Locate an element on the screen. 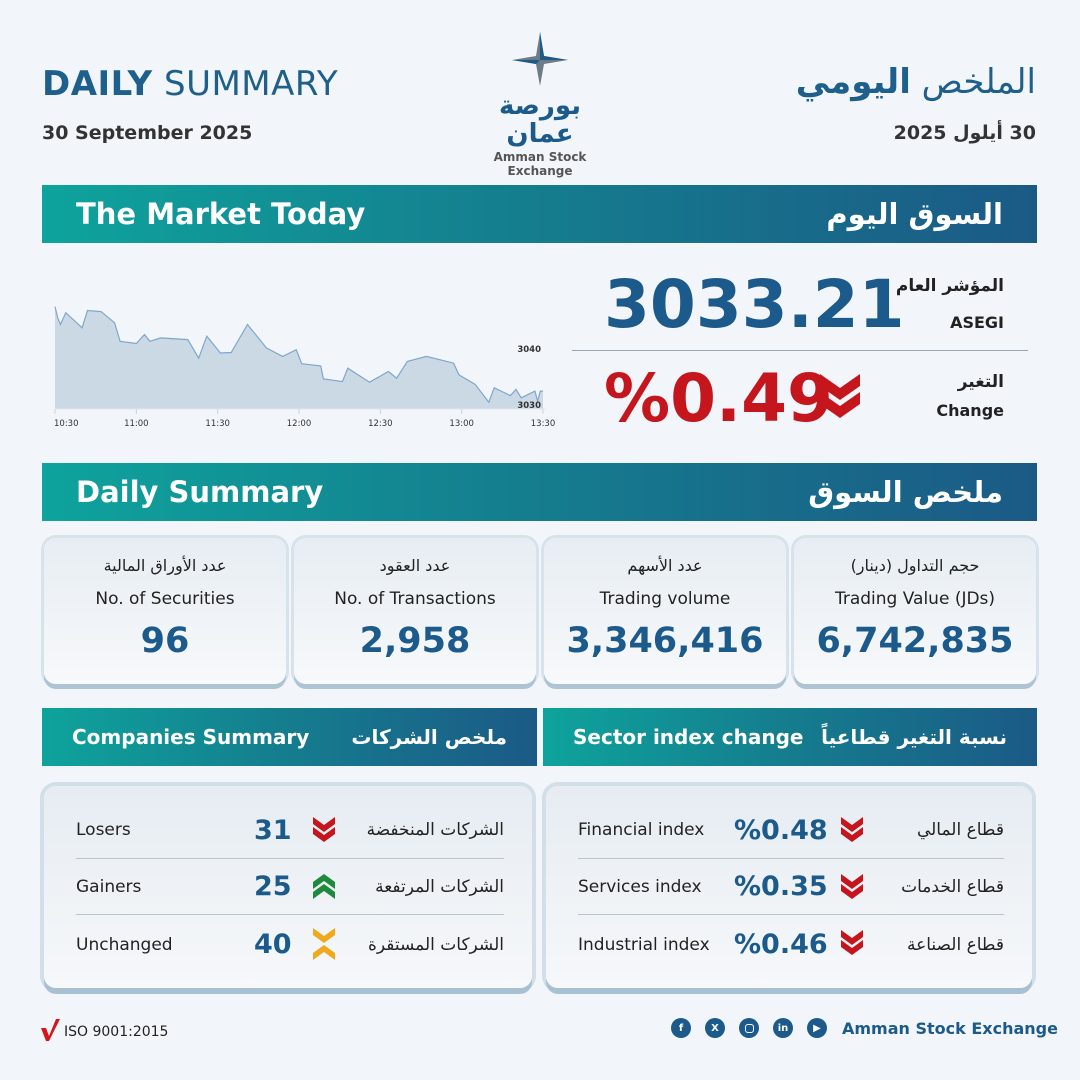 Image resolution: width=1080 pixels, height=1080 pixels. iso-label: ISO 9001:2015 is located at coordinates (116, 1032).